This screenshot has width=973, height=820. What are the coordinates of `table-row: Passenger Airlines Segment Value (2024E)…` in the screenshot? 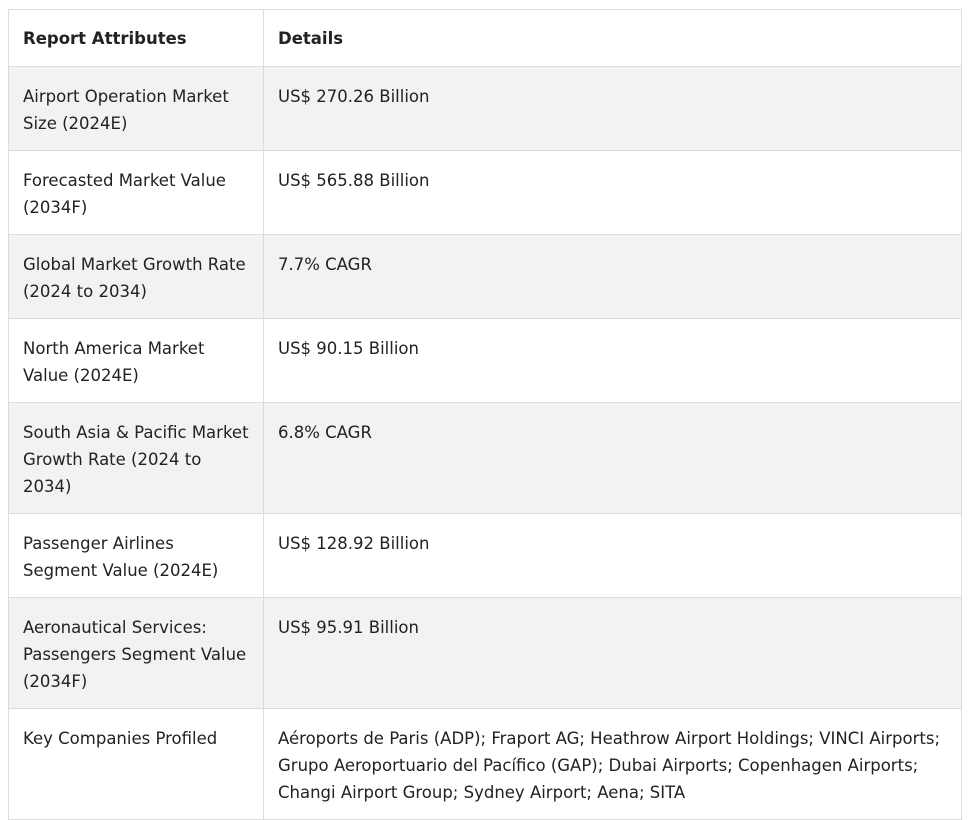 It's located at (485, 555).